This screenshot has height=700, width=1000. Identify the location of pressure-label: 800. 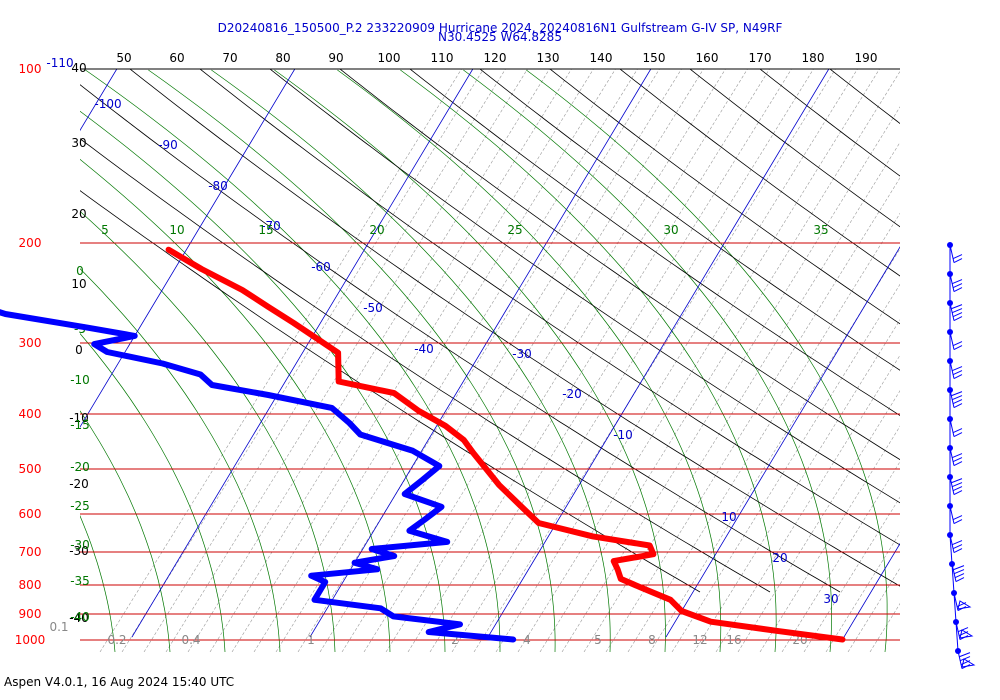
(30, 585).